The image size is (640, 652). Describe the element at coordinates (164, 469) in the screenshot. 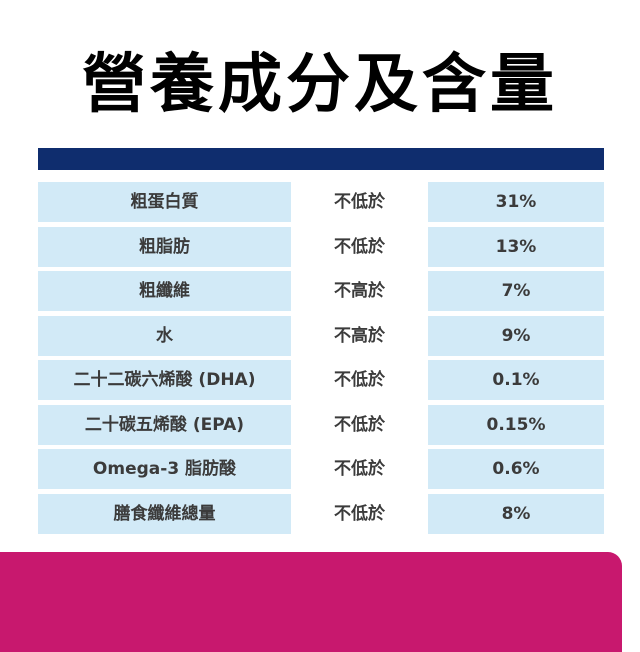

I see `nutrient-name: Omega-3 脂肪酸` at that location.